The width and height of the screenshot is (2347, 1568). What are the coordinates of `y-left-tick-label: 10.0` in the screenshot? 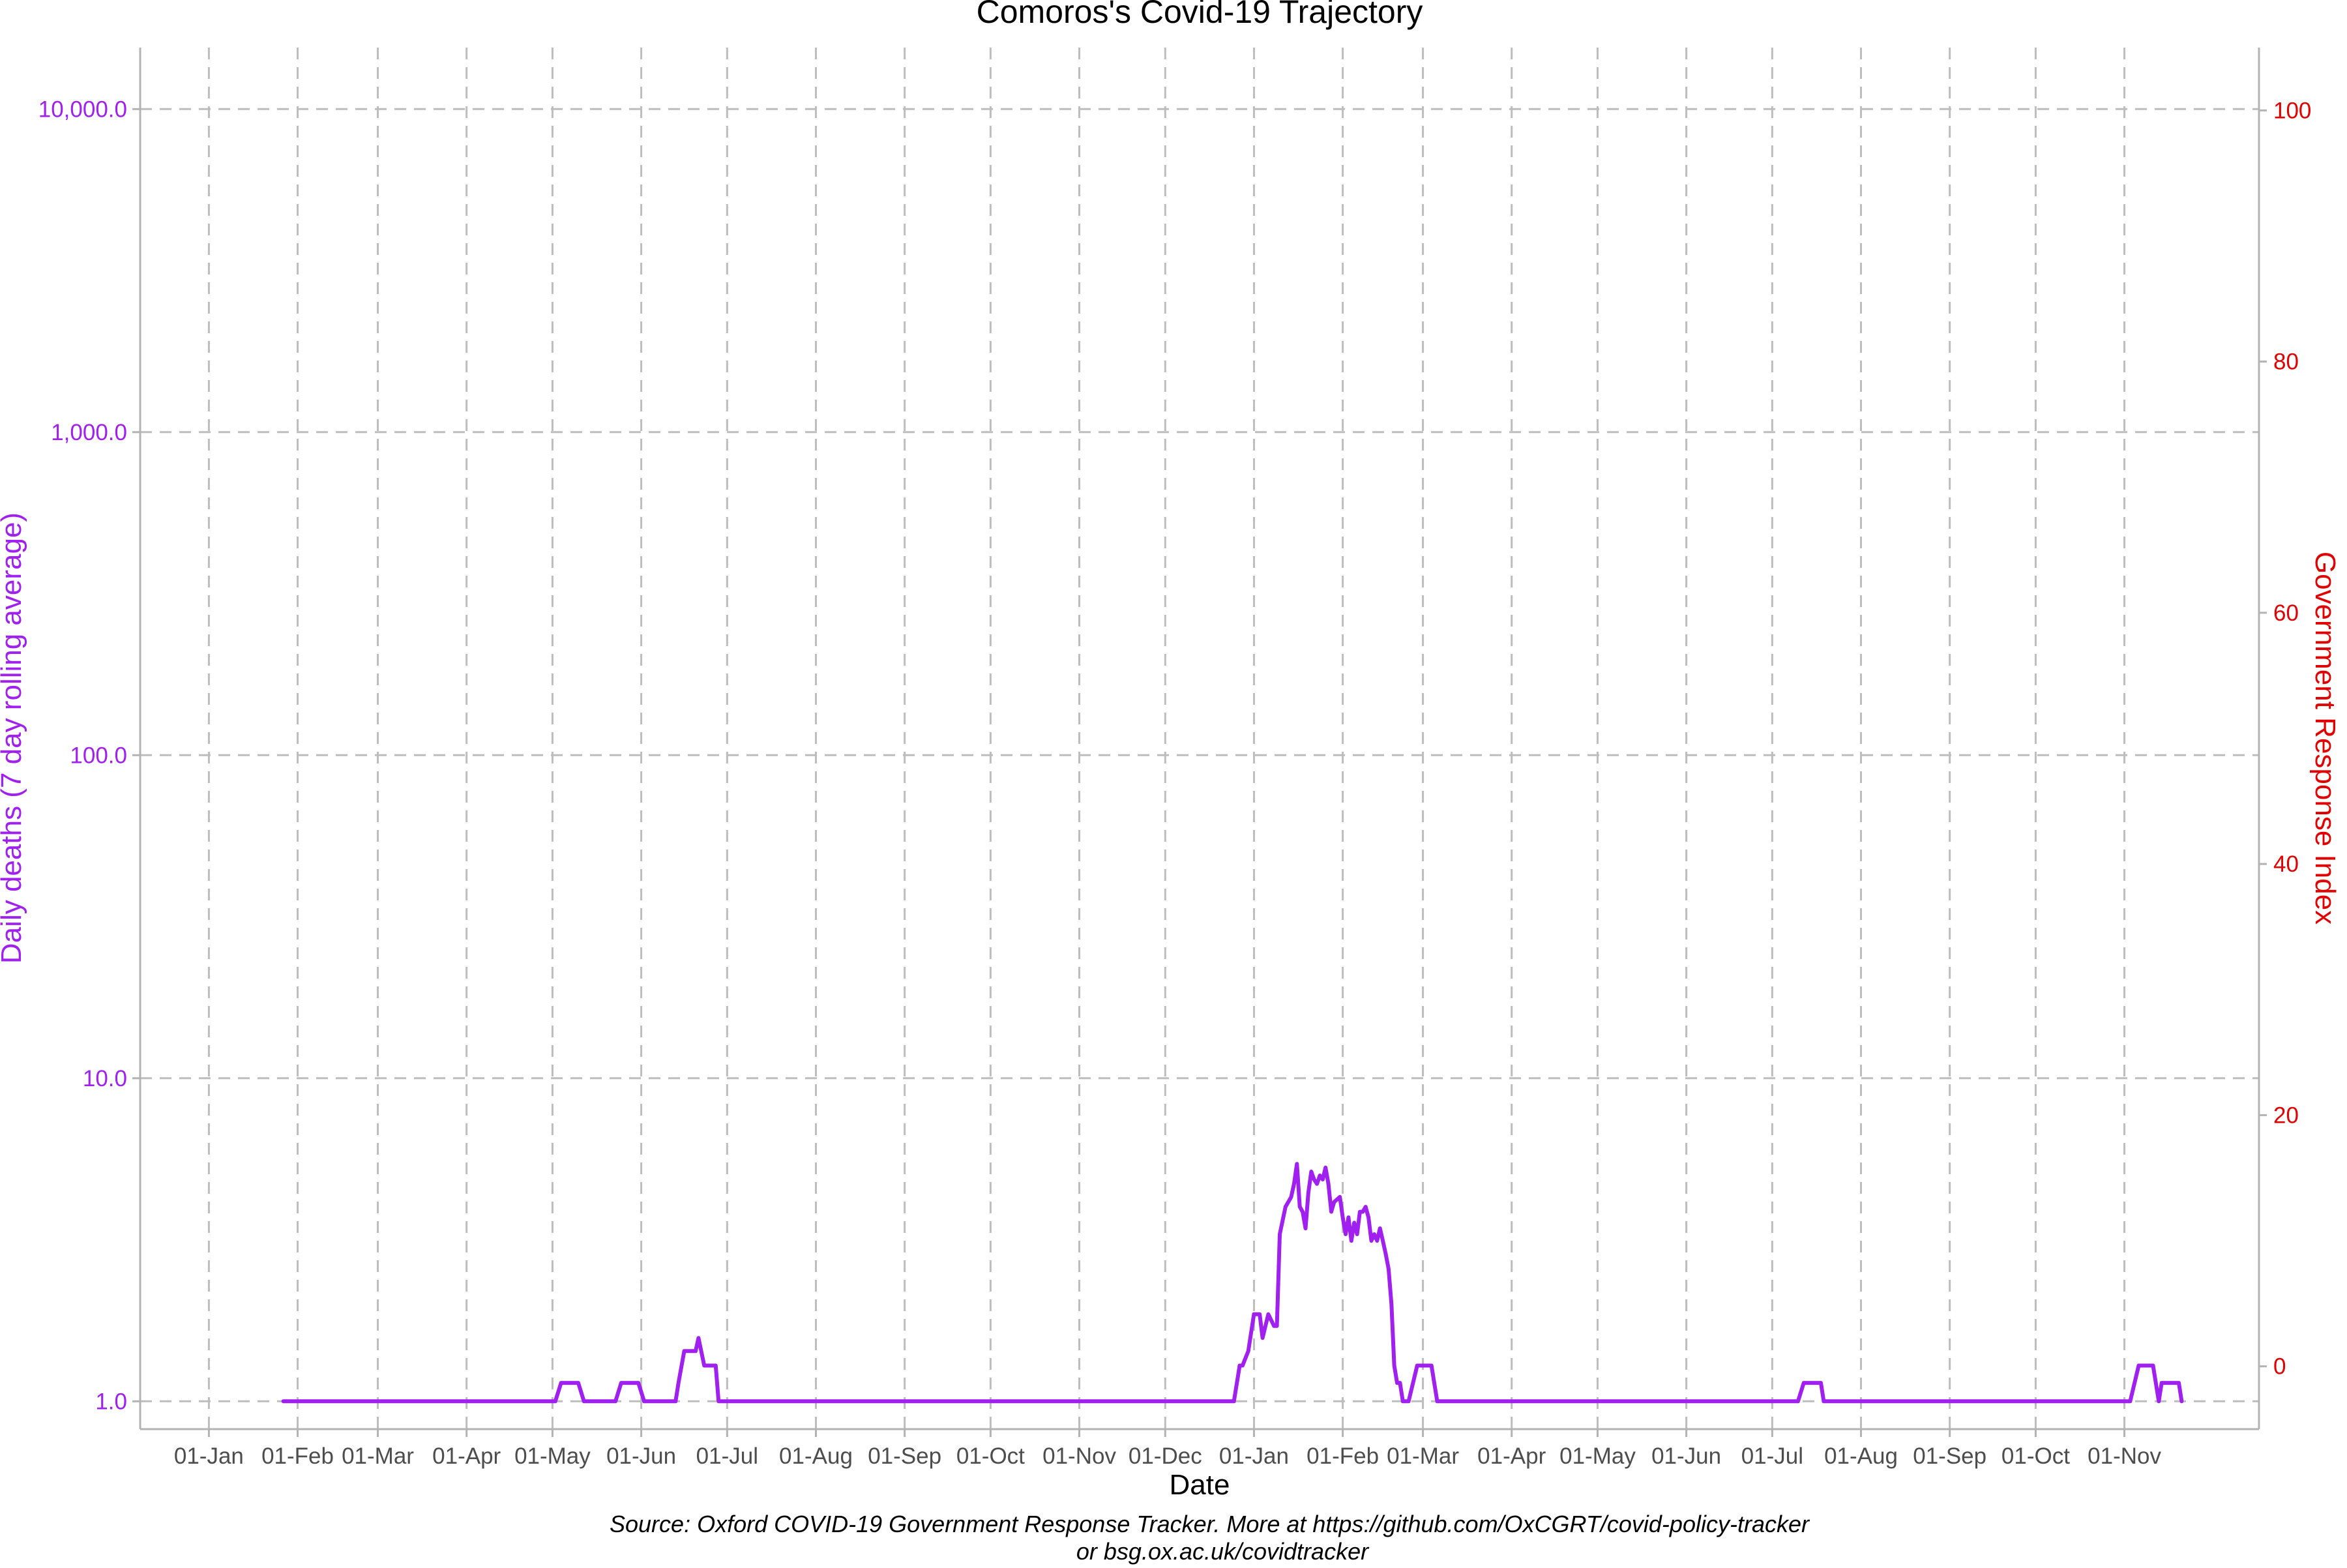 It's located at (105, 1078).